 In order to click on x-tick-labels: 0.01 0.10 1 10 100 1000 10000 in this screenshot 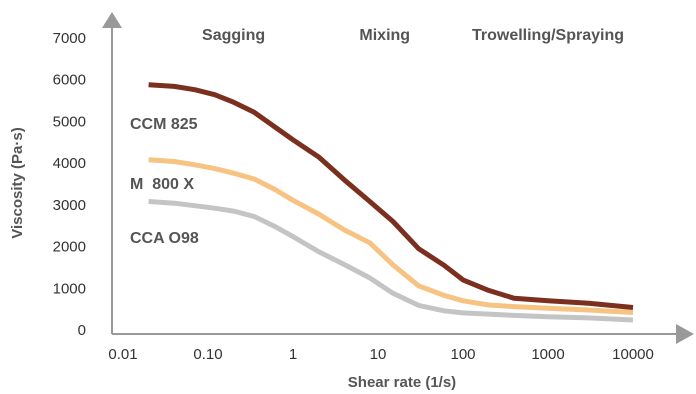, I will do `click(380, 354)`.